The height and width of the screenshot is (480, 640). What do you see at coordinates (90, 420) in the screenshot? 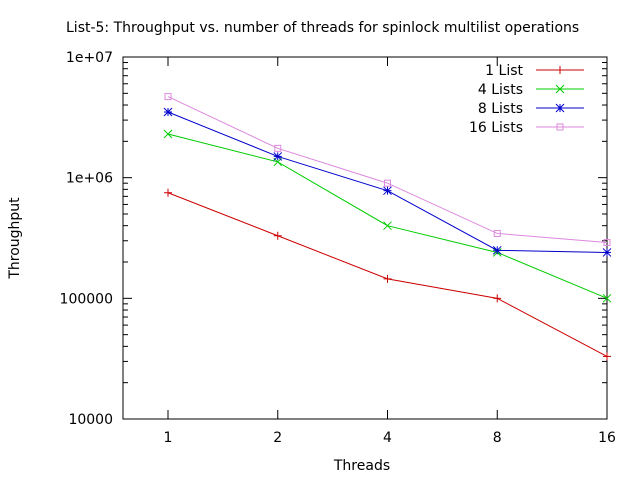
I see `y-tick-label: 10000` at bounding box center [90, 420].